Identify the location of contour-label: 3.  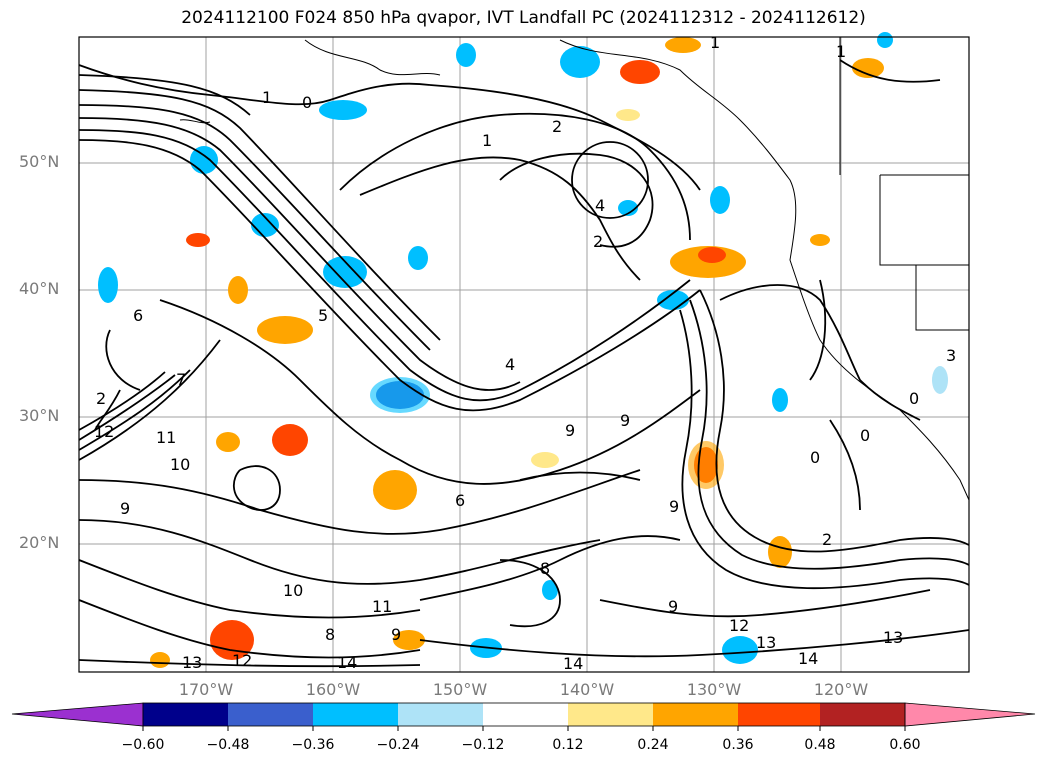
(951, 355).